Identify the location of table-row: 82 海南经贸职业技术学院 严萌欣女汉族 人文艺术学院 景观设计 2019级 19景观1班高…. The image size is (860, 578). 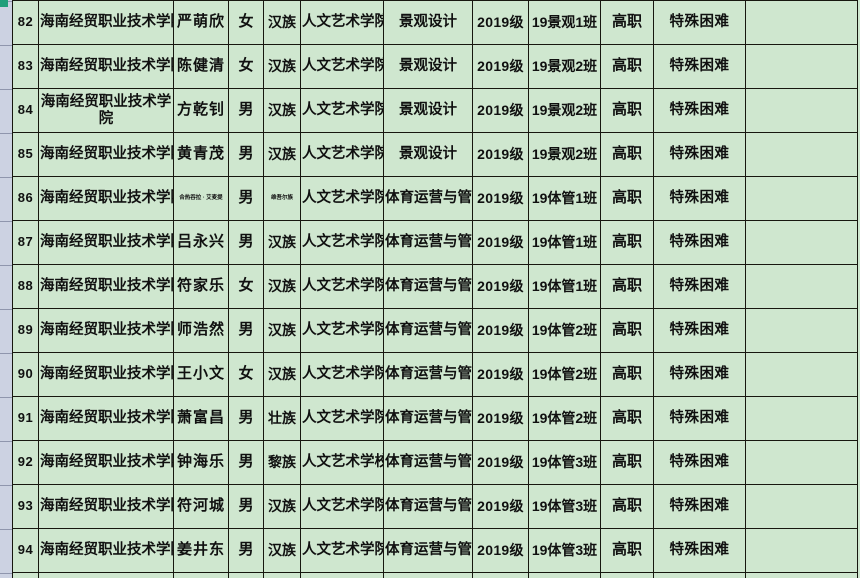
(435, 22).